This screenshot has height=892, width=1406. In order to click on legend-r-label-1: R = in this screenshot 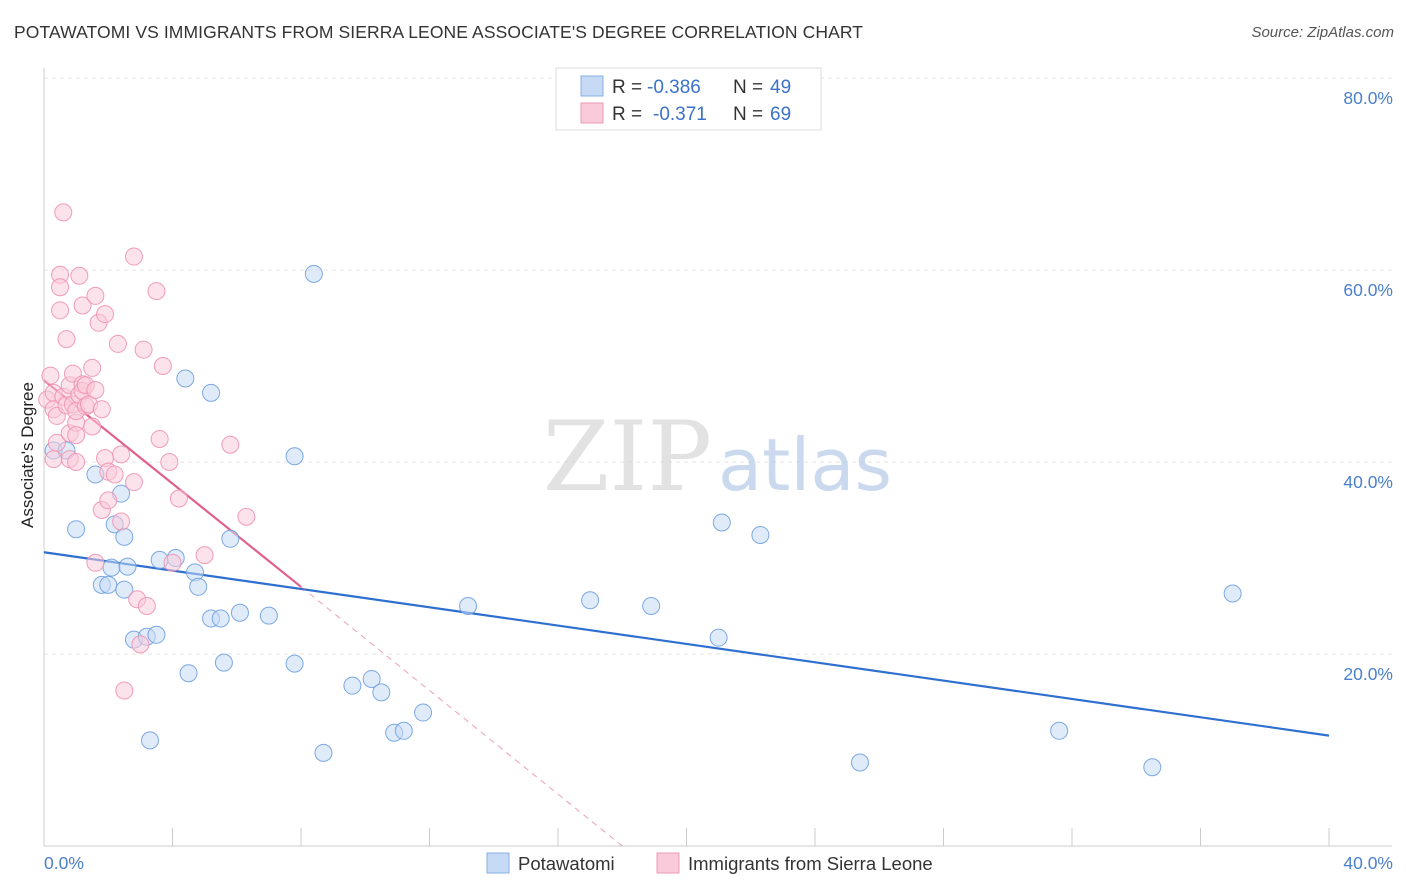, I will do `click(627, 87)`.